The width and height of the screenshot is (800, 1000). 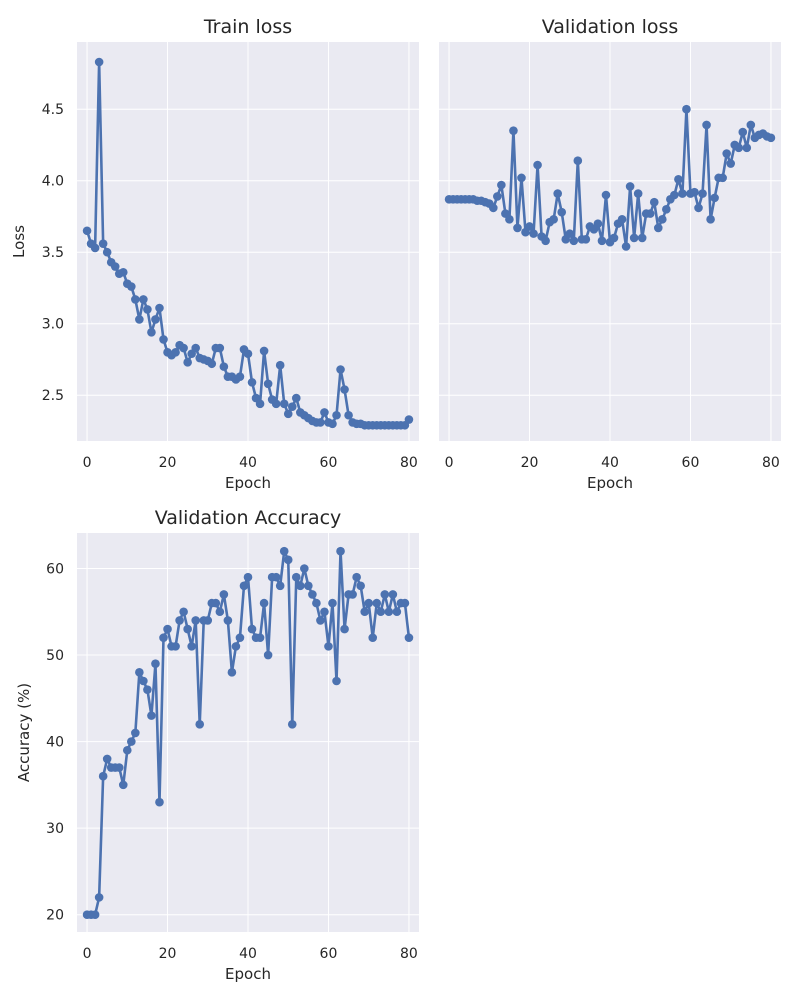 I want to click on validation-accuracy-x-tick-label: 40, so click(x=248, y=954).